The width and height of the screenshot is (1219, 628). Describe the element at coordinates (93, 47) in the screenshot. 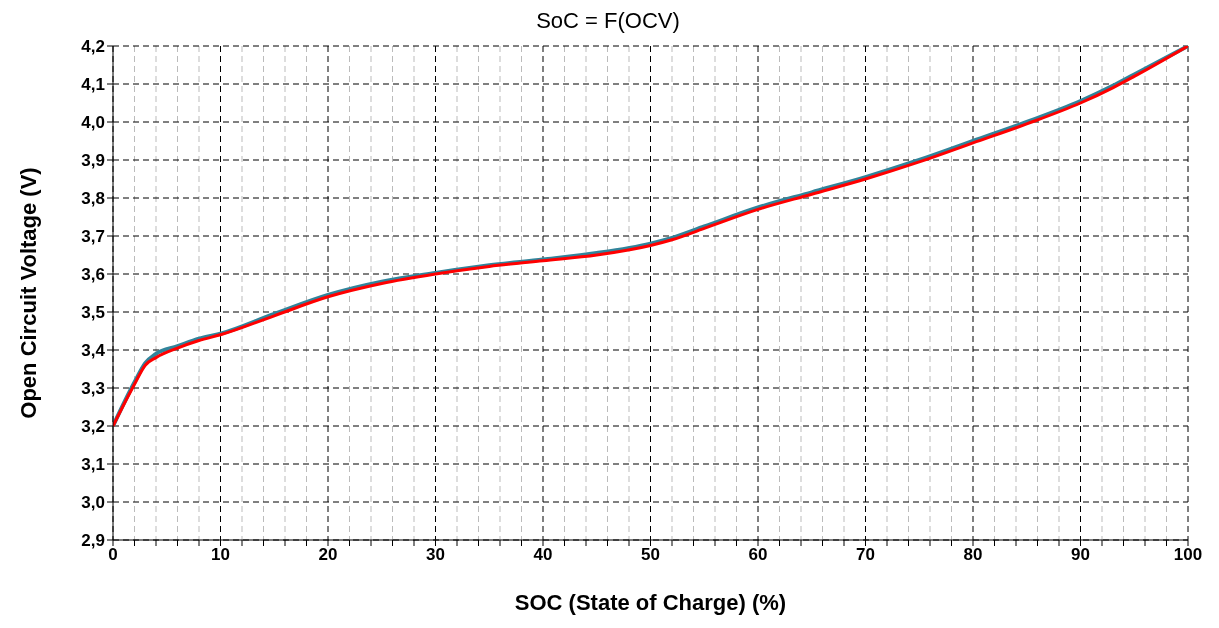

I see `y-tick-label: 4,2` at that location.